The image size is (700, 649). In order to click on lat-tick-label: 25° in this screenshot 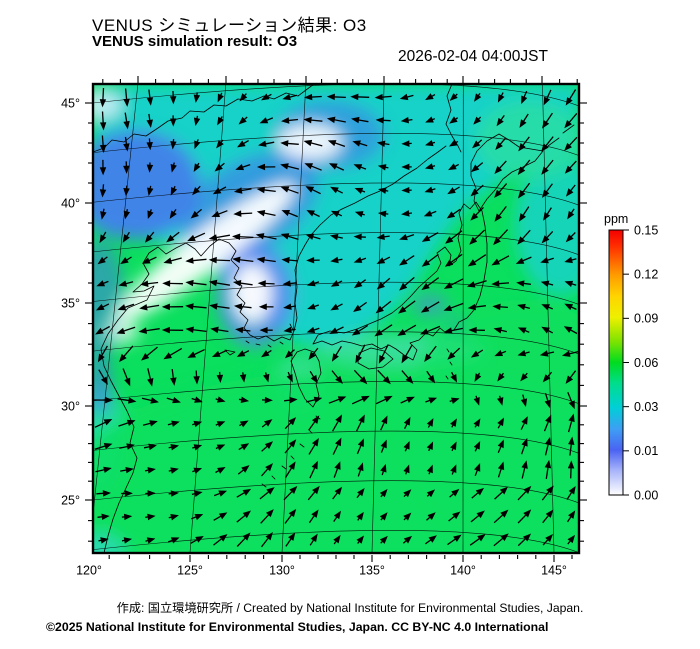, I will do `click(70, 500)`.